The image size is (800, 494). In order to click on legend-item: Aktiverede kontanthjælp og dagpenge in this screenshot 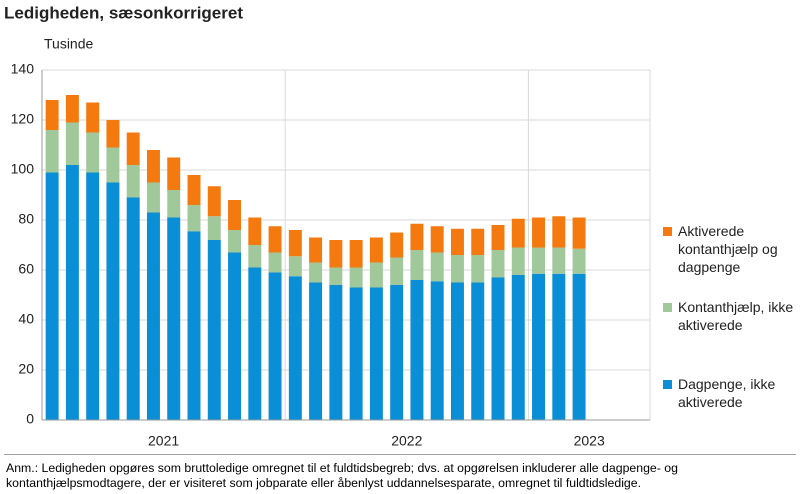, I will do `click(730, 249)`.